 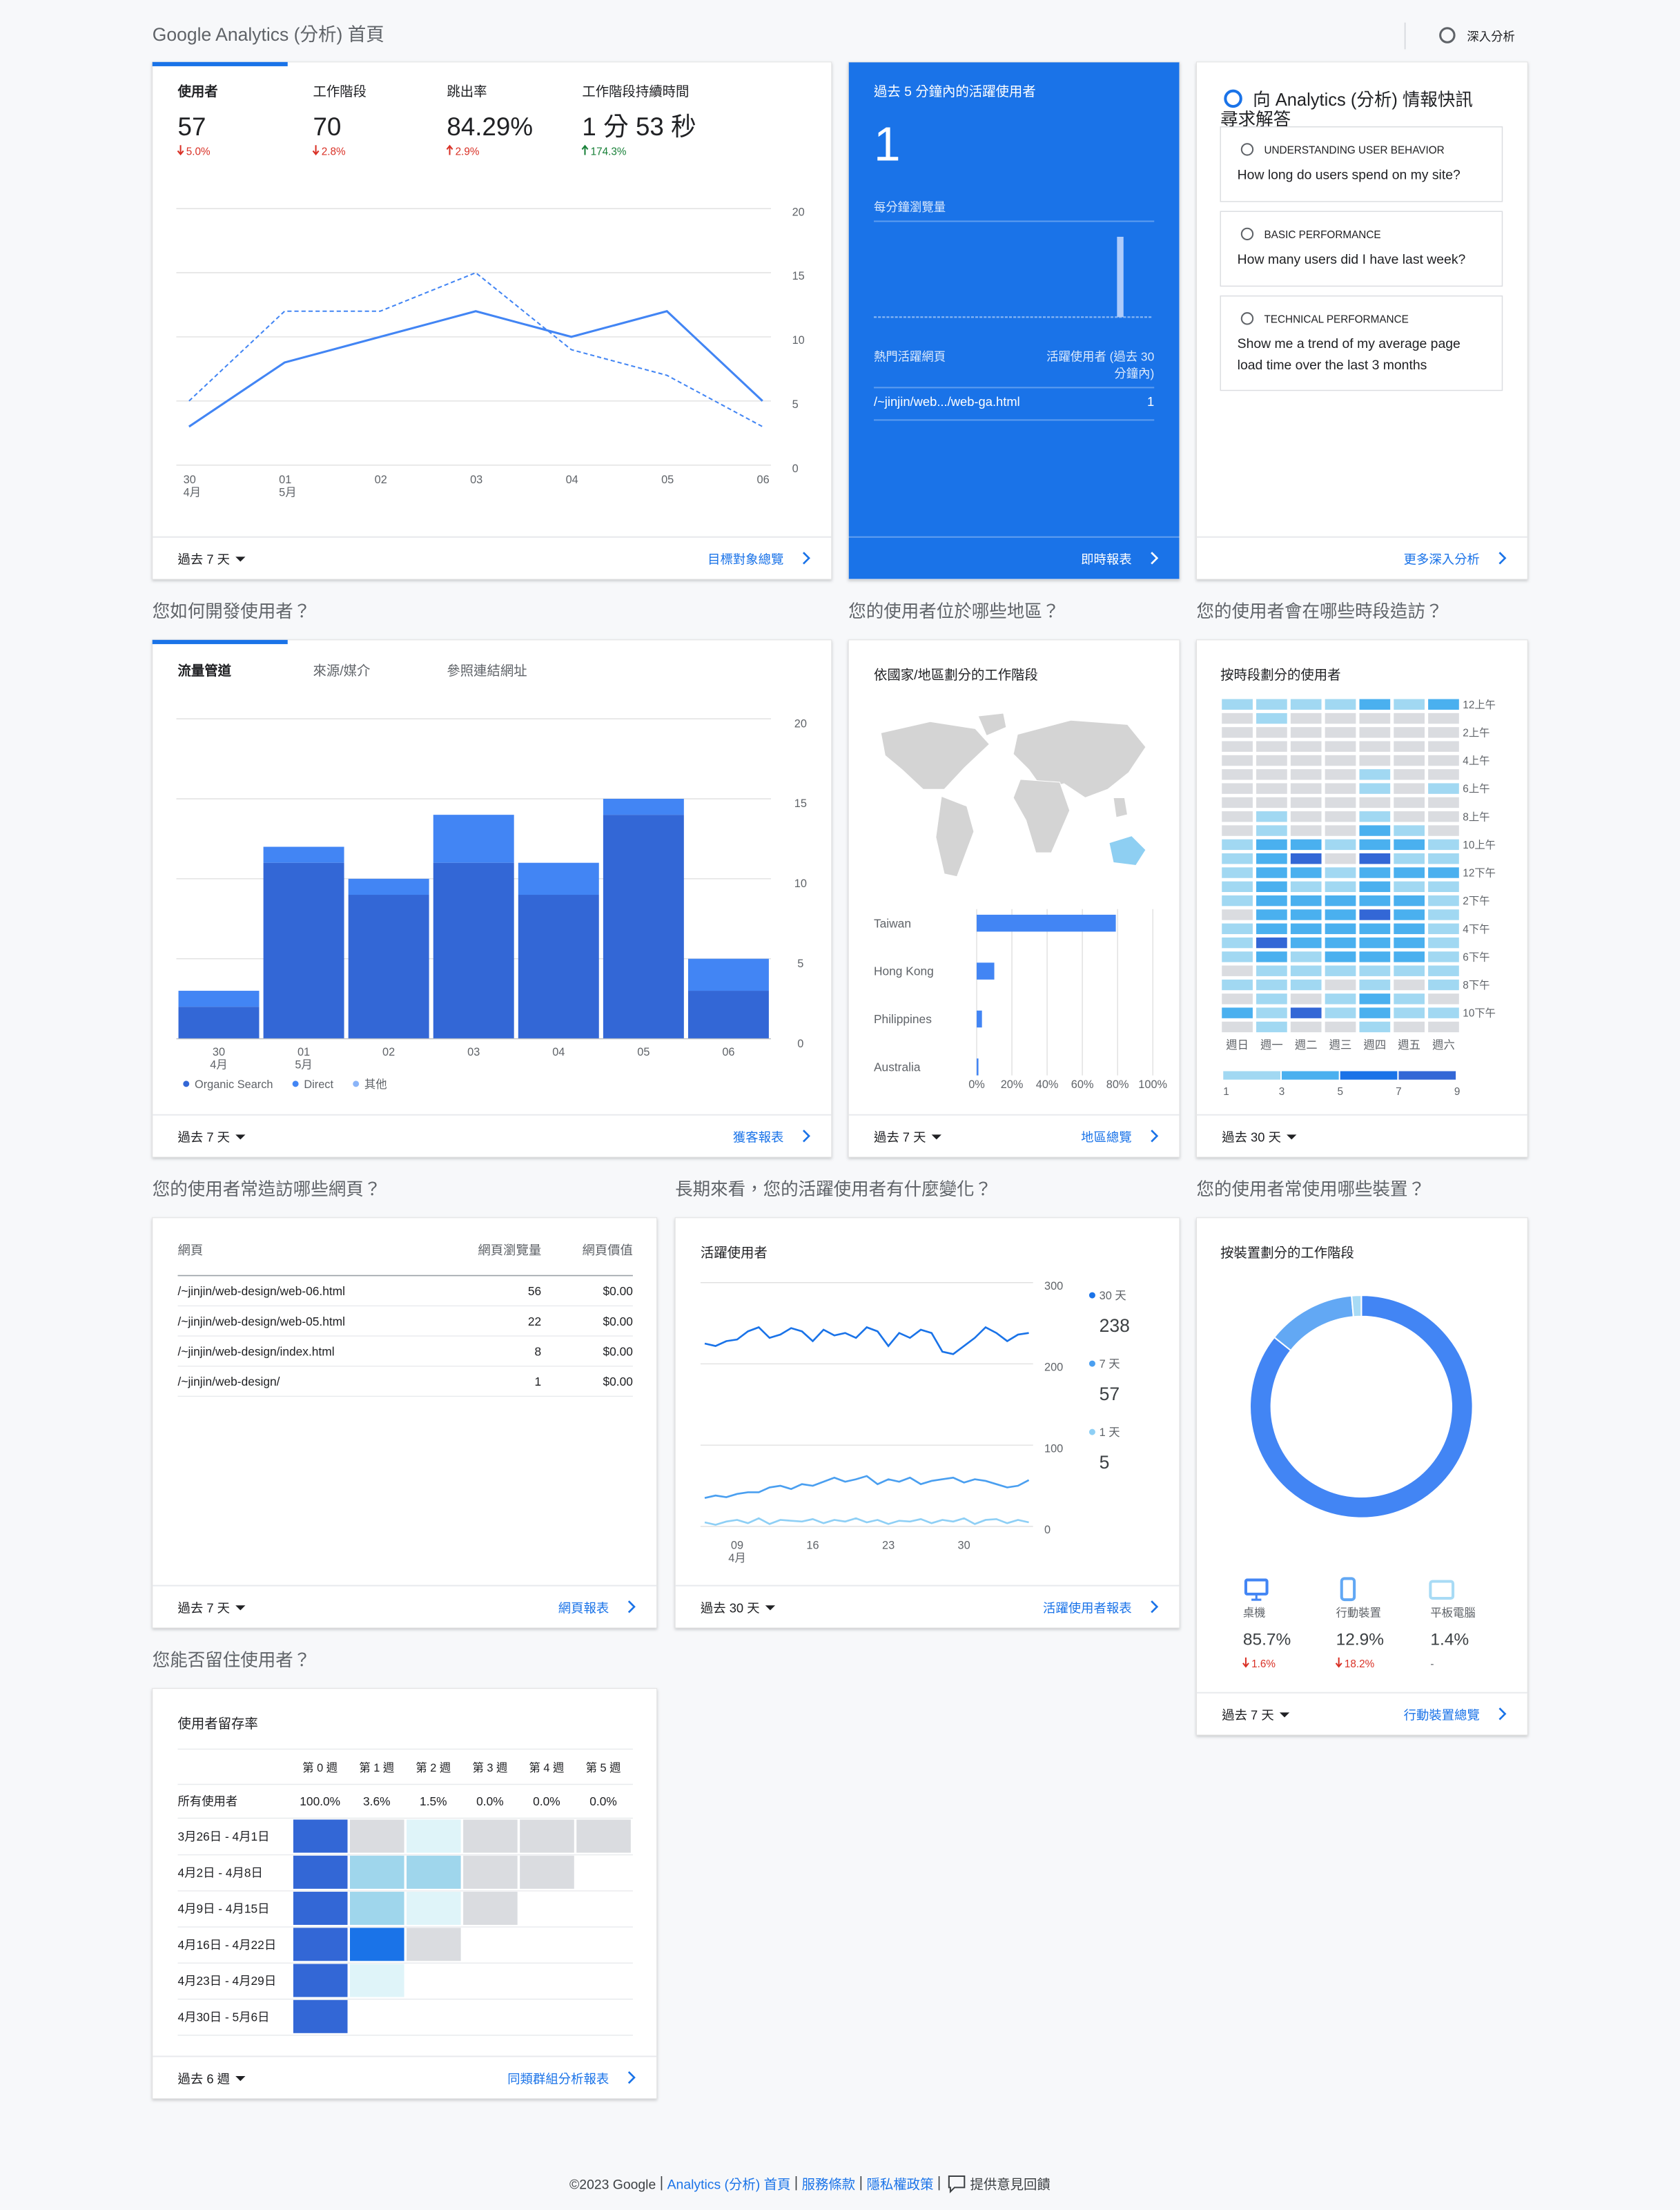 I want to click on footer-link: Analytics (分析) 首頁, so click(x=729, y=2184).